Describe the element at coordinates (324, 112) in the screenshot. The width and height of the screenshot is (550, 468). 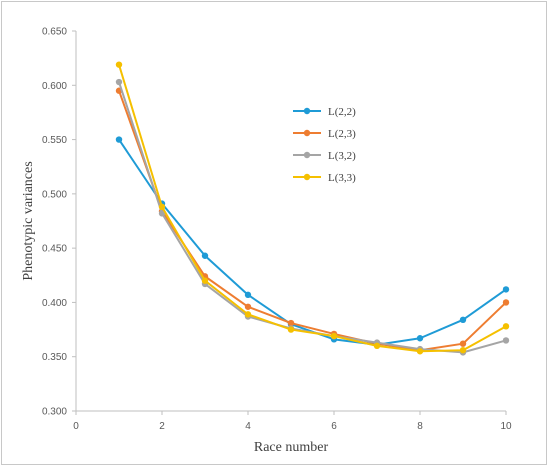
I see `legend-item: L(2,2)` at that location.